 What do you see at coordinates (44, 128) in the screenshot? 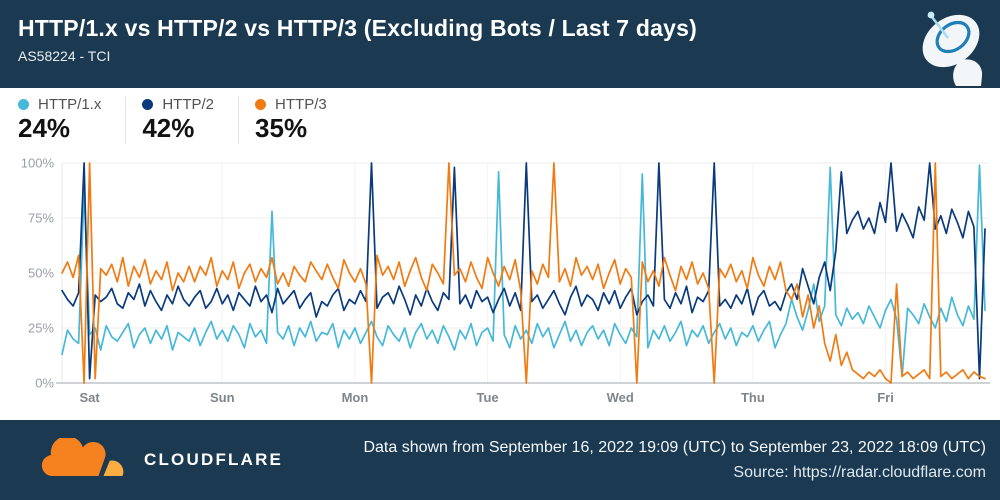
I see `legend-value: 24%` at bounding box center [44, 128].